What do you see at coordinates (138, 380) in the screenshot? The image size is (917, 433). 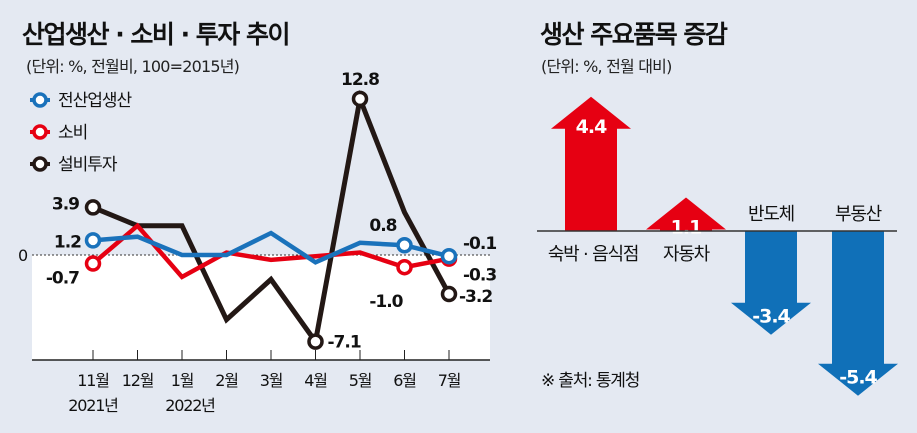 I see `x-tick-label: 12월` at bounding box center [138, 380].